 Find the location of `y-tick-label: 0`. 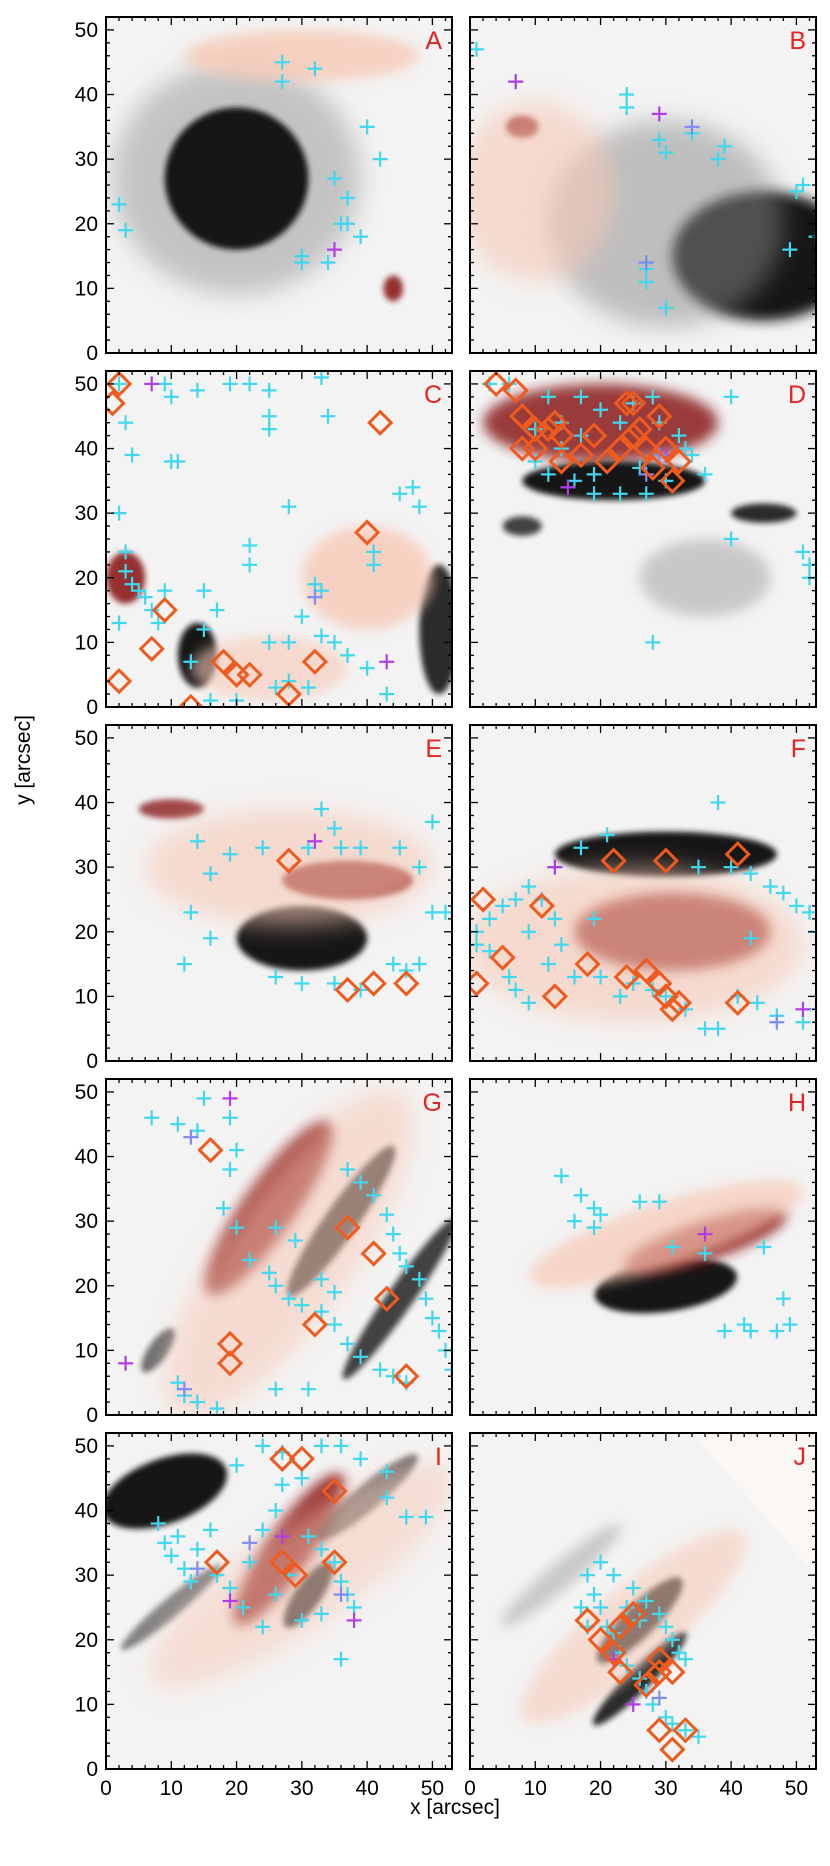

y-tick-label: 0 is located at coordinates (92, 707).